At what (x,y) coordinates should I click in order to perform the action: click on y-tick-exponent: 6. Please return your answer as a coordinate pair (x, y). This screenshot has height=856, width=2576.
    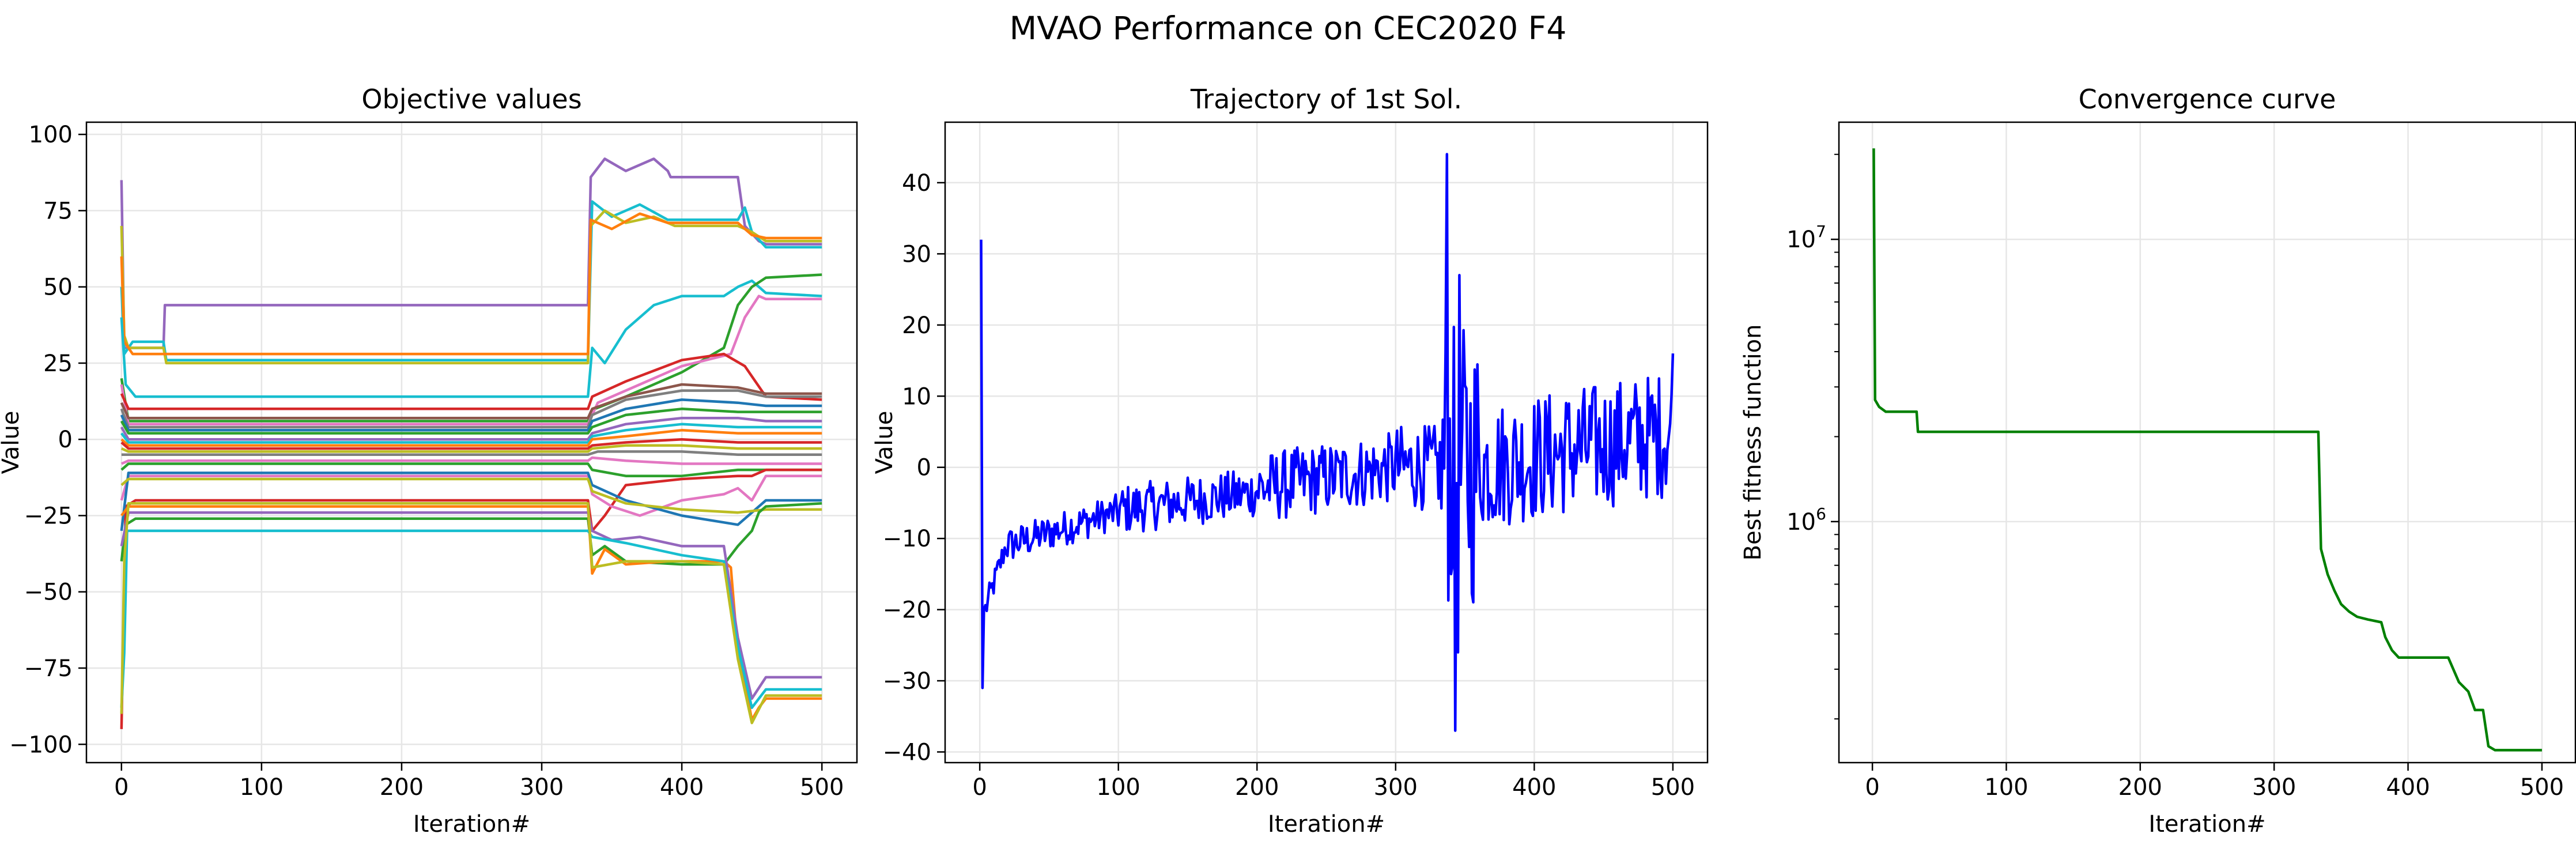
    Looking at the image, I should click on (1821, 513).